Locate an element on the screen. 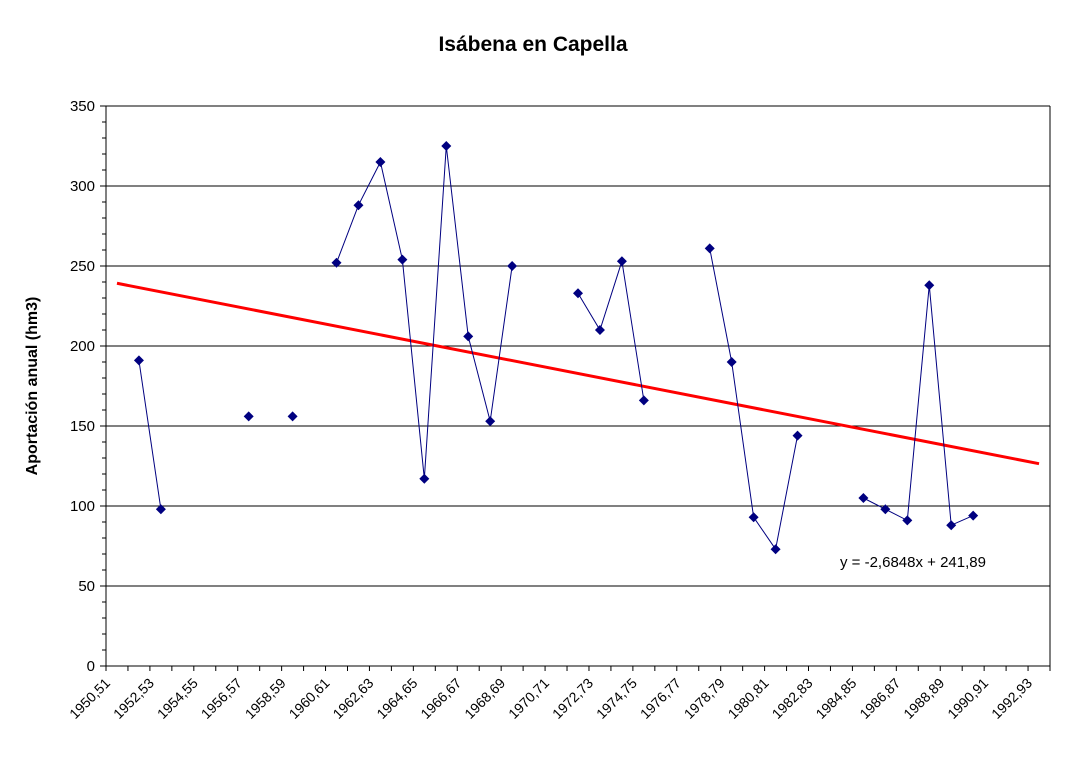  x-tick-label: 1964,65 is located at coordinates (396, 698).